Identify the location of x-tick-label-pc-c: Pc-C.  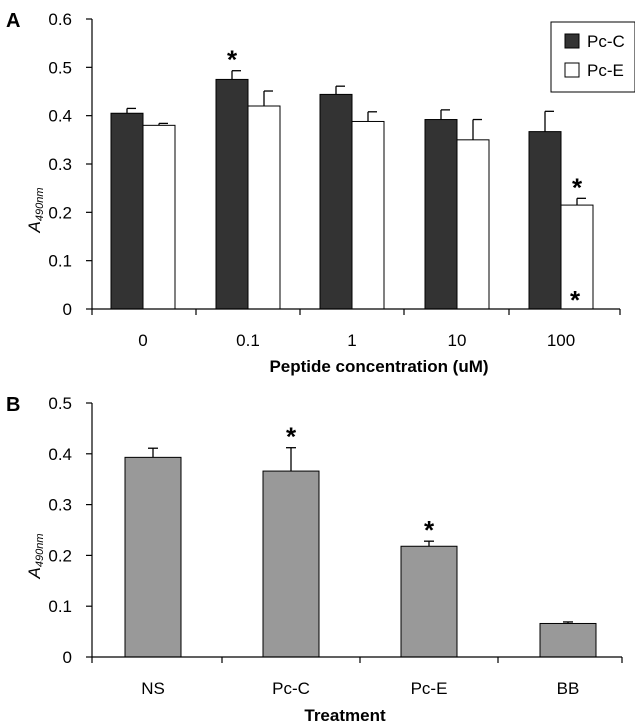
(291, 688).